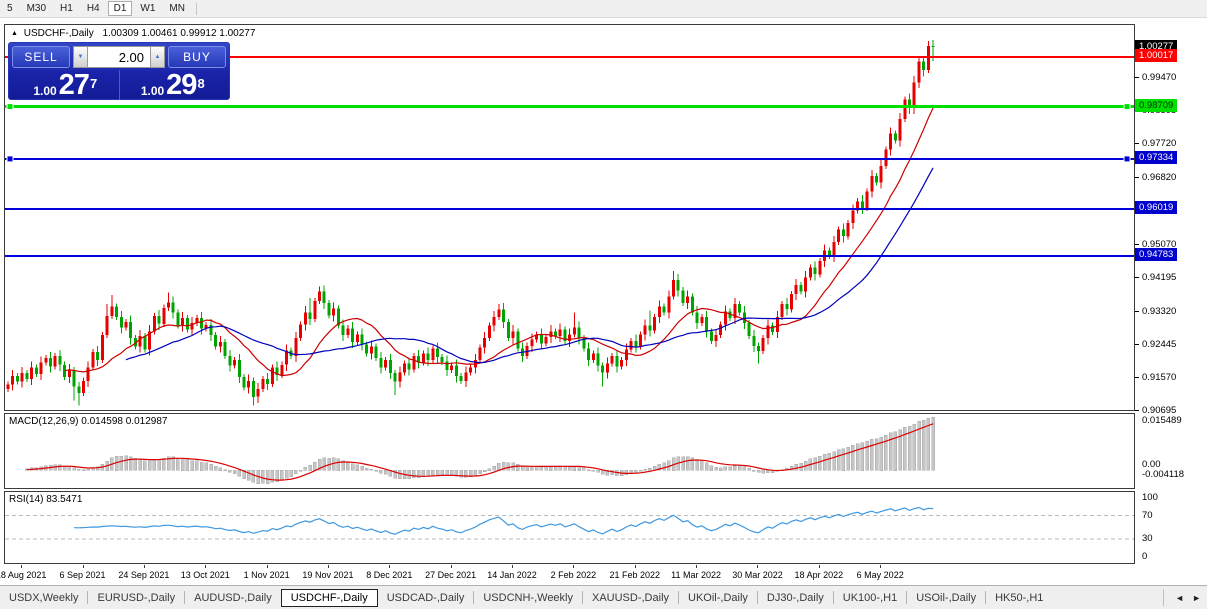  Describe the element at coordinates (10, 8) in the screenshot. I see `timeframe-button-5: 5` at that location.